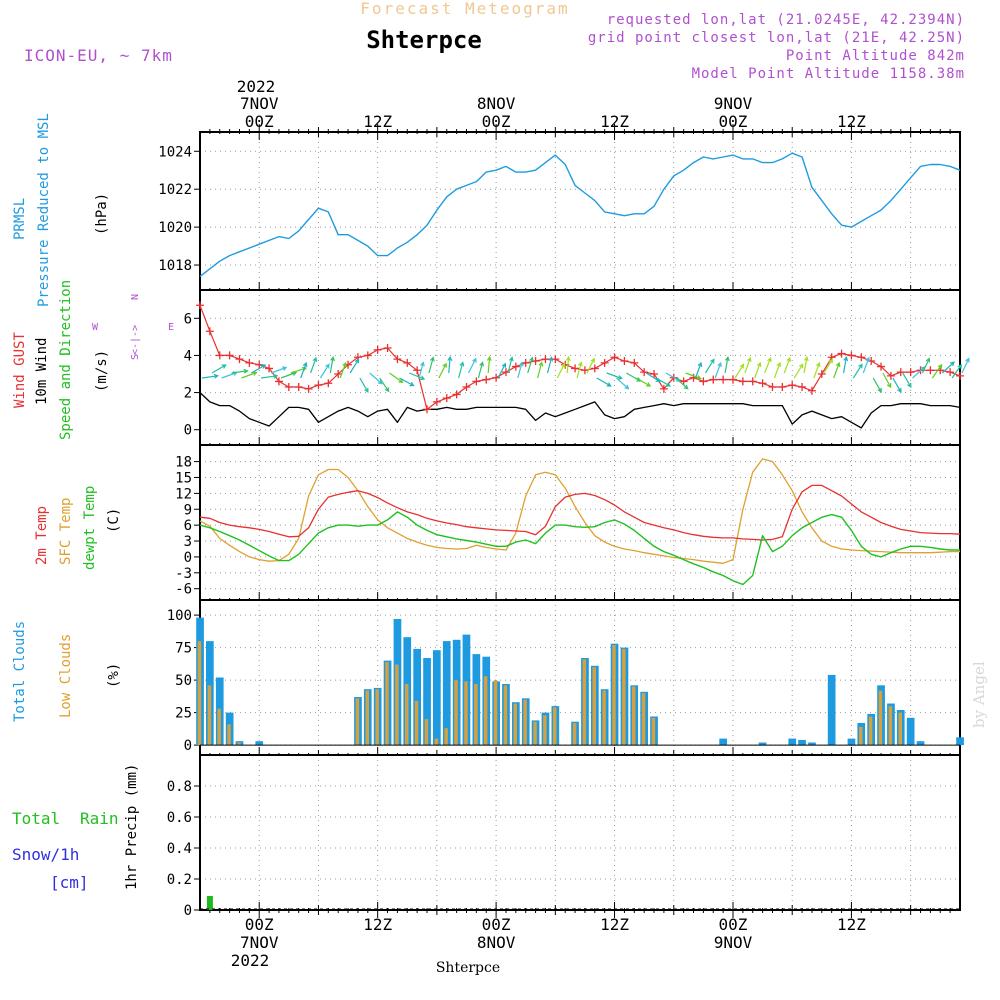 The width and height of the screenshot is (1000, 1000). Describe the element at coordinates (66, 360) in the screenshot. I see `wind-label-speed-dir: Speed and Direction` at that location.